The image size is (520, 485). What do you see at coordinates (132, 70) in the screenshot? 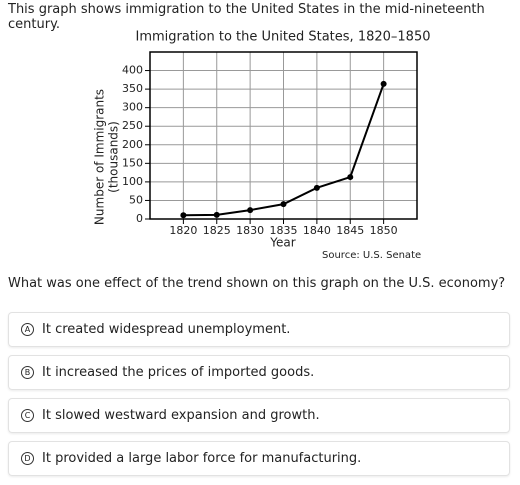
I see `y-tick-label: 400` at bounding box center [132, 70].